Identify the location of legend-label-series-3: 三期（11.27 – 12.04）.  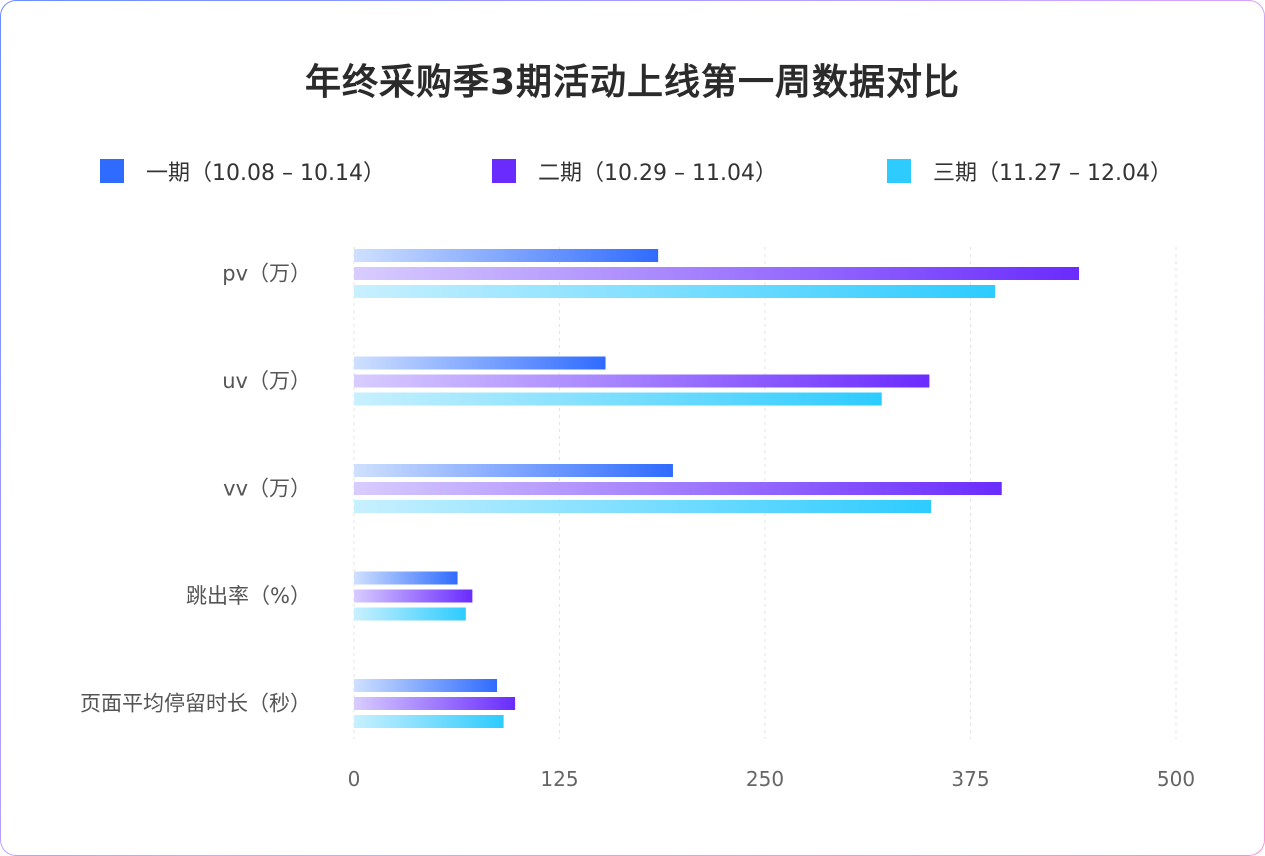
(1052, 173).